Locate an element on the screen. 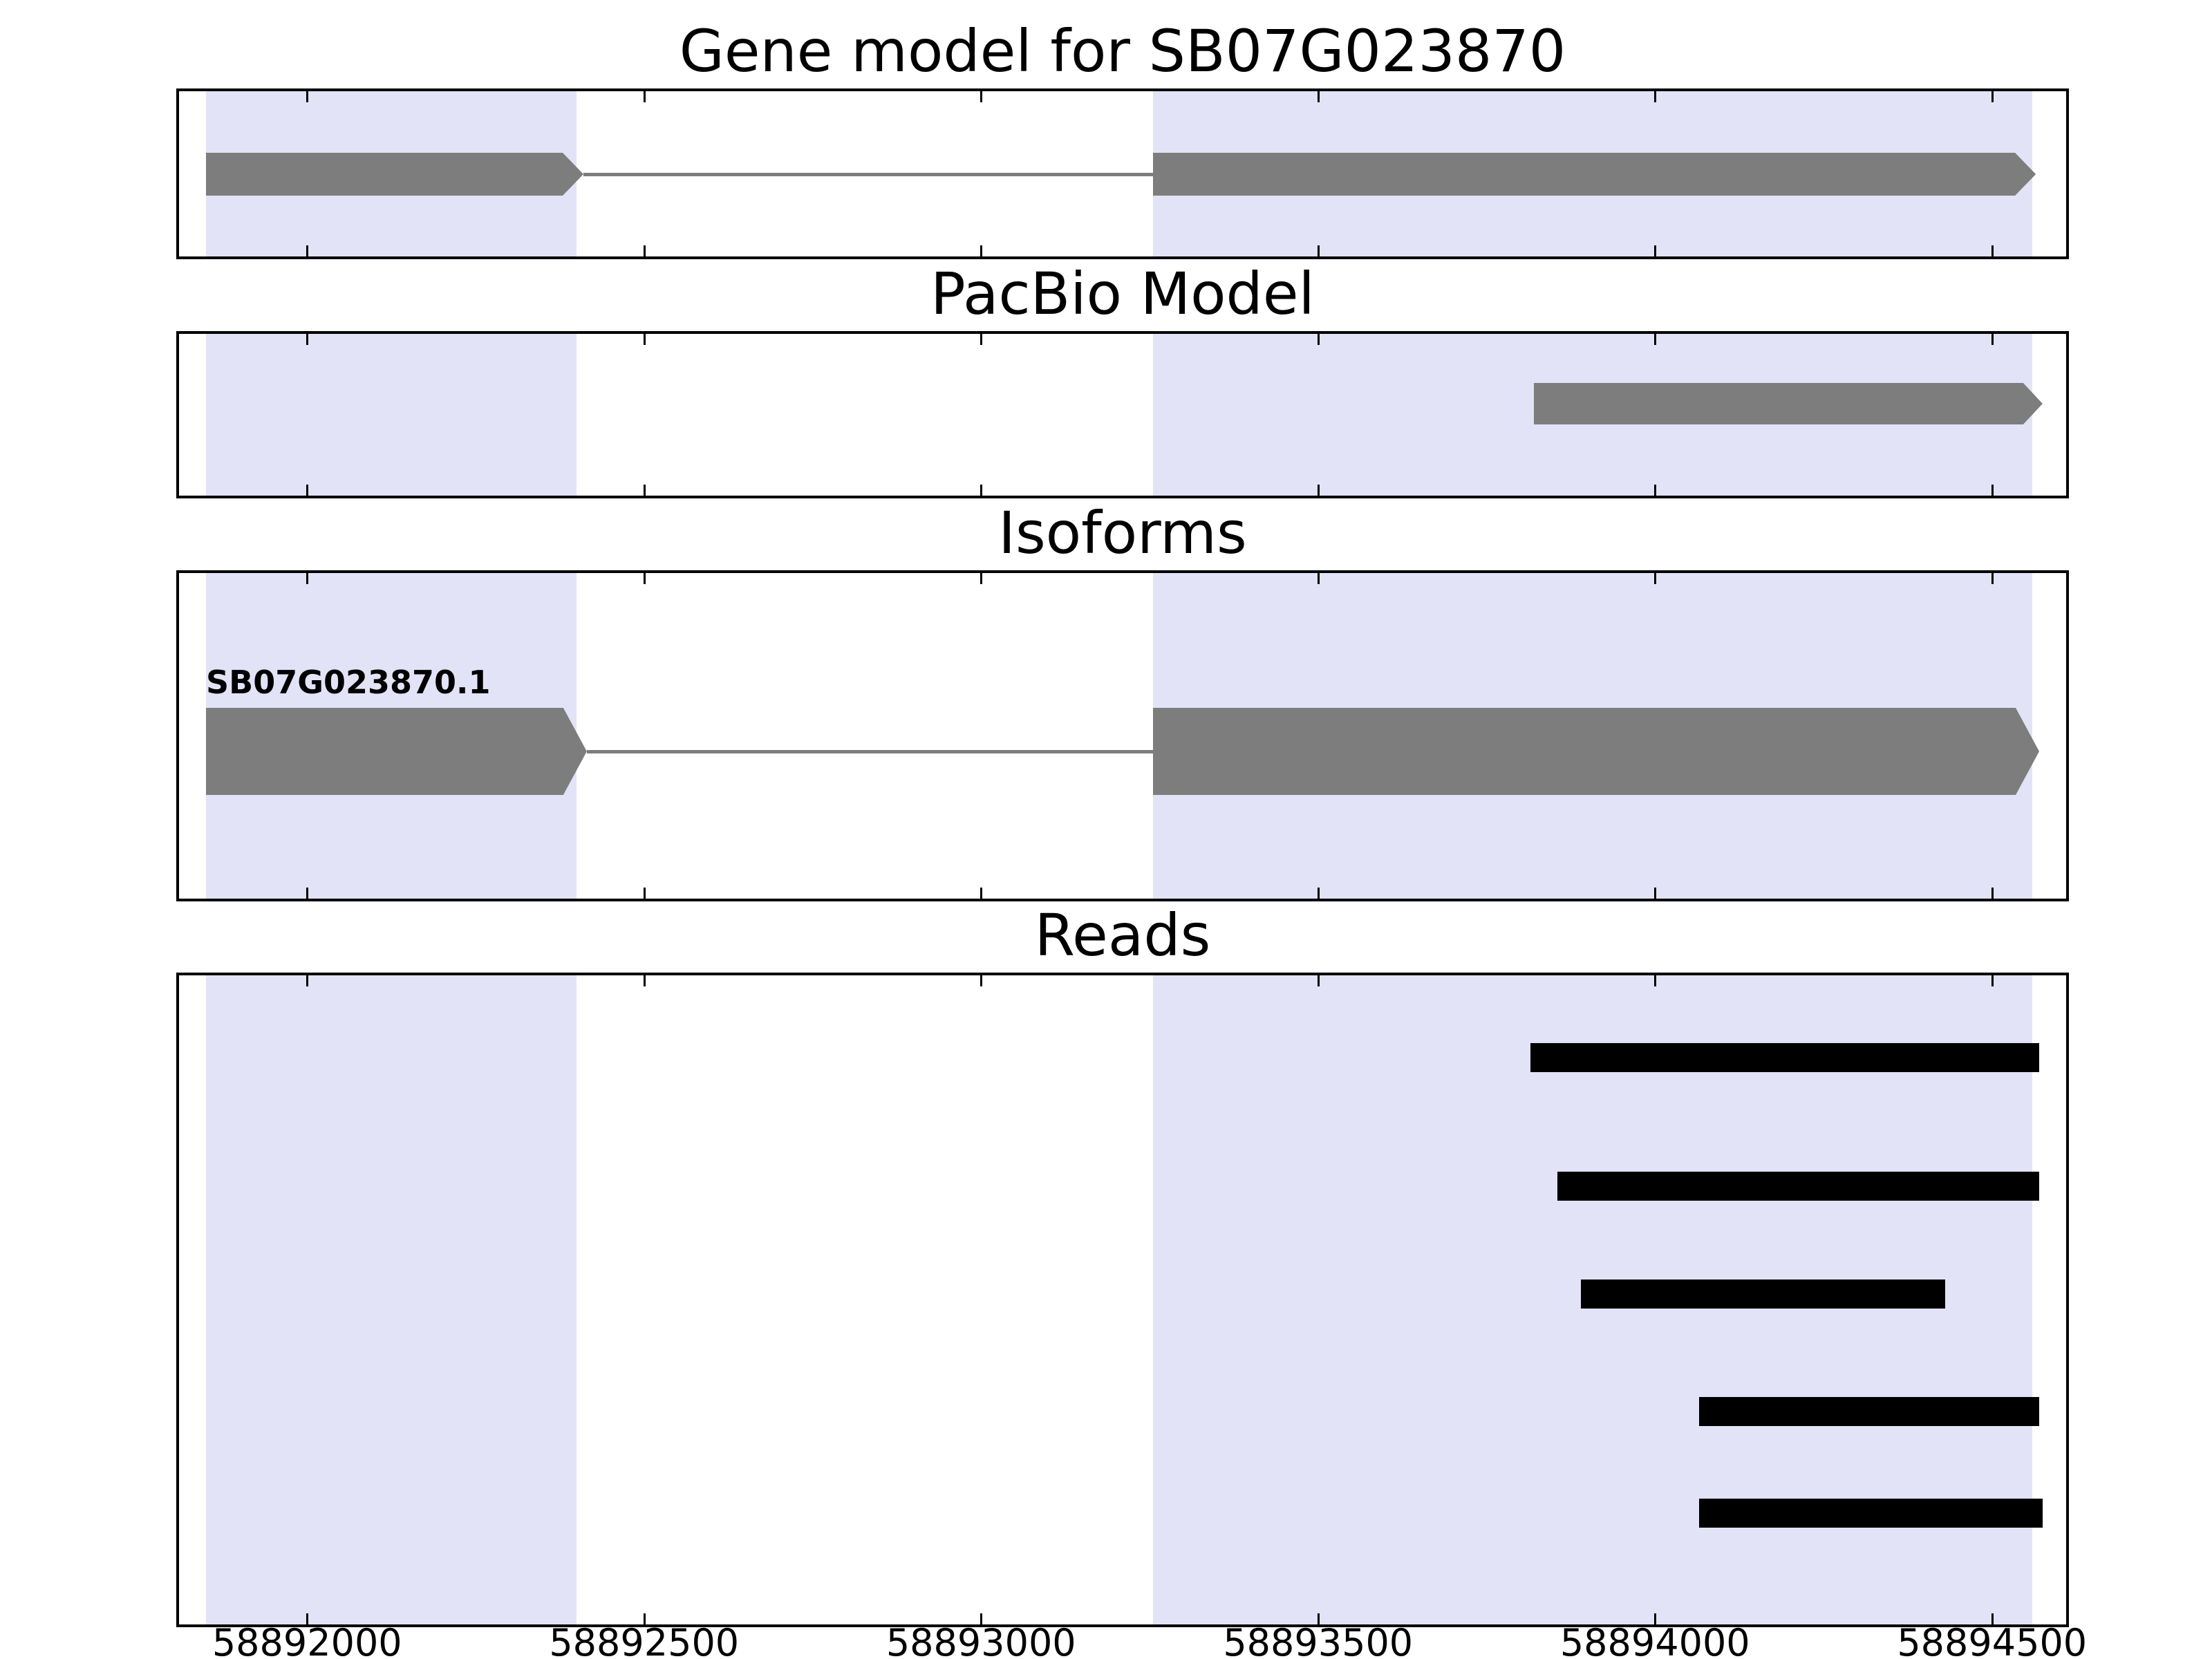 The width and height of the screenshot is (2212, 1659). x-axis-tick-label: 58894000 is located at coordinates (1654, 1640).